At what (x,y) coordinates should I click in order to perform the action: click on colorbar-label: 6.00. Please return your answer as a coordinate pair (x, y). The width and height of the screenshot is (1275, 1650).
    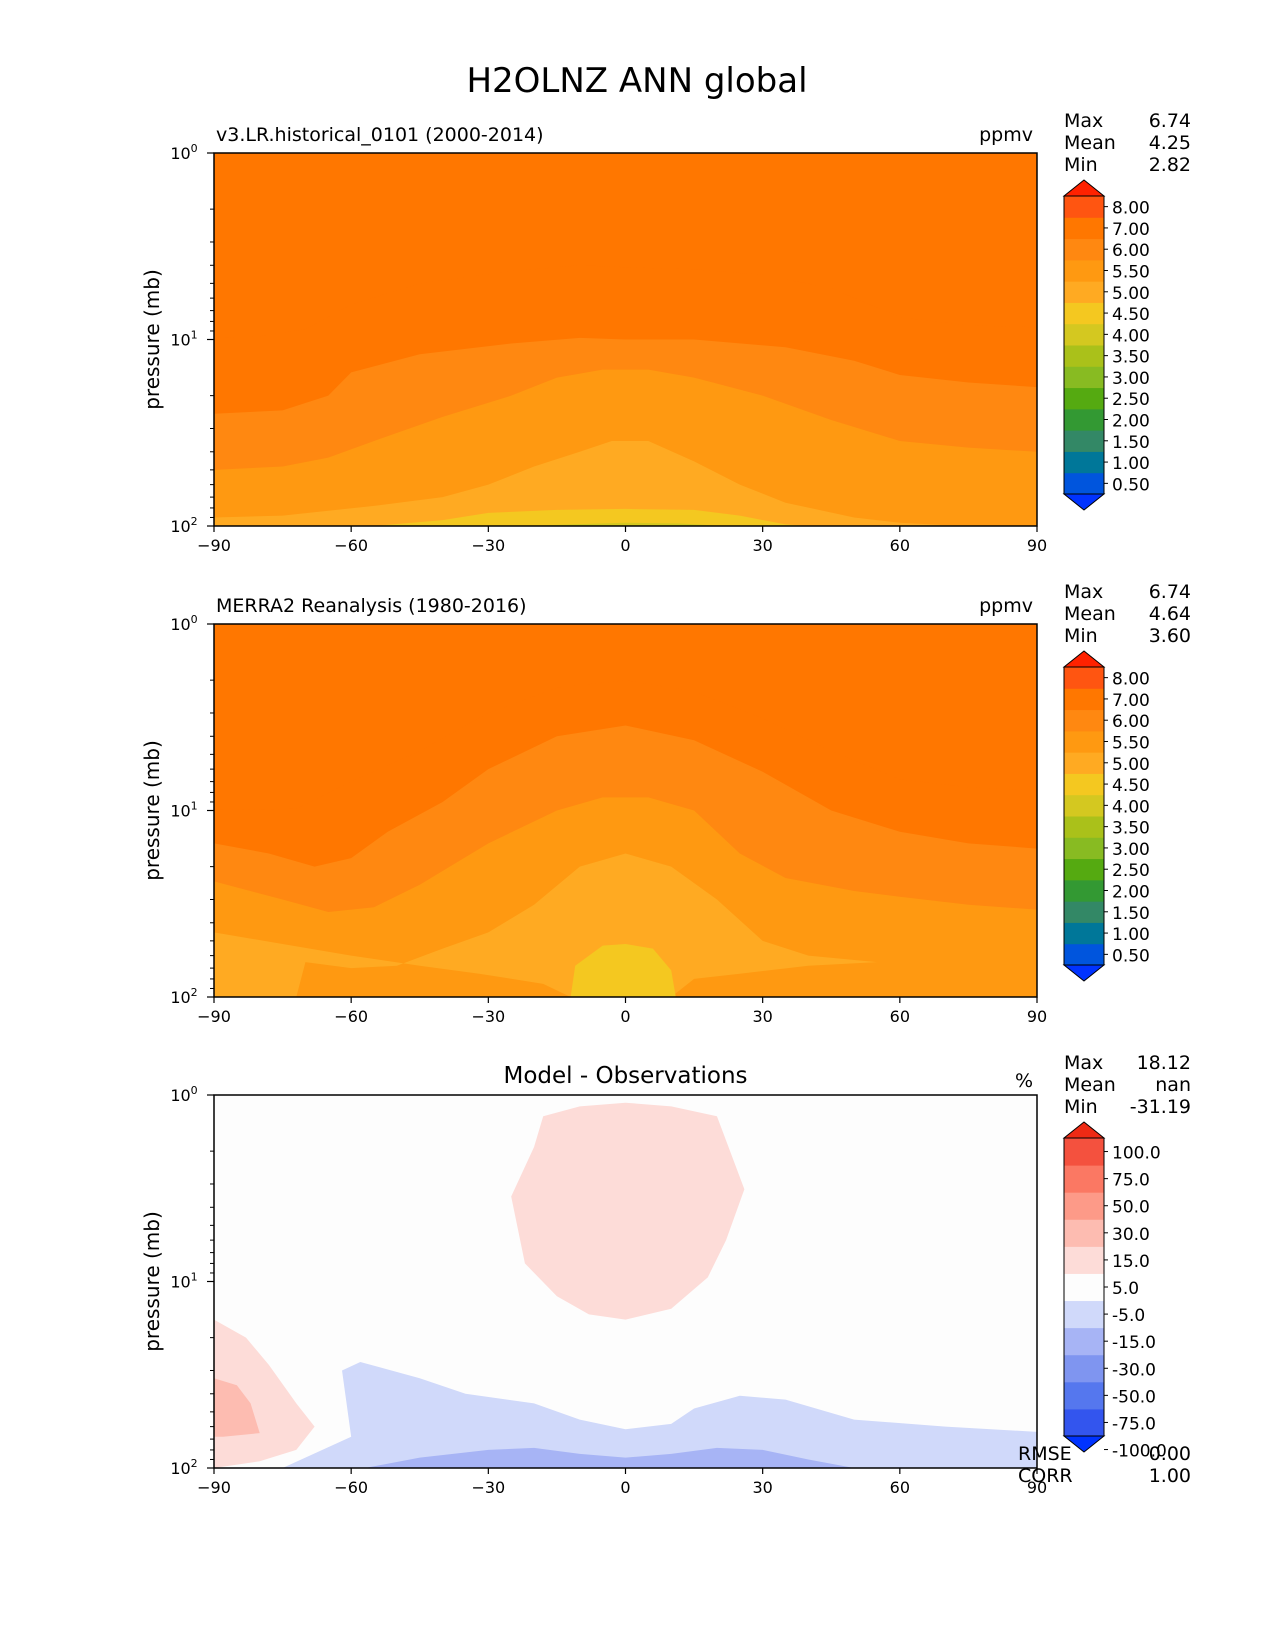
    Looking at the image, I should click on (1131, 722).